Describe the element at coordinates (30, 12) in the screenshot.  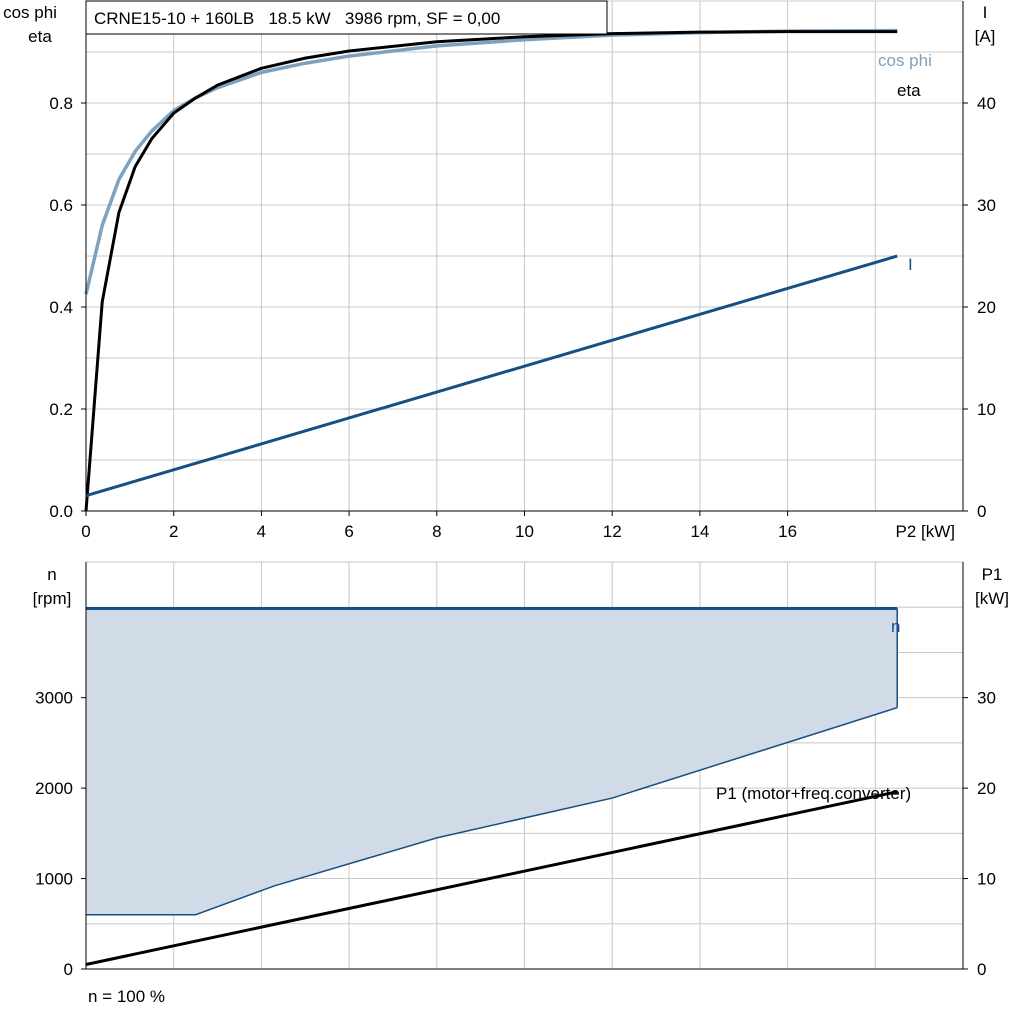
I see `top-left-axis-label-1: cos phi` at that location.